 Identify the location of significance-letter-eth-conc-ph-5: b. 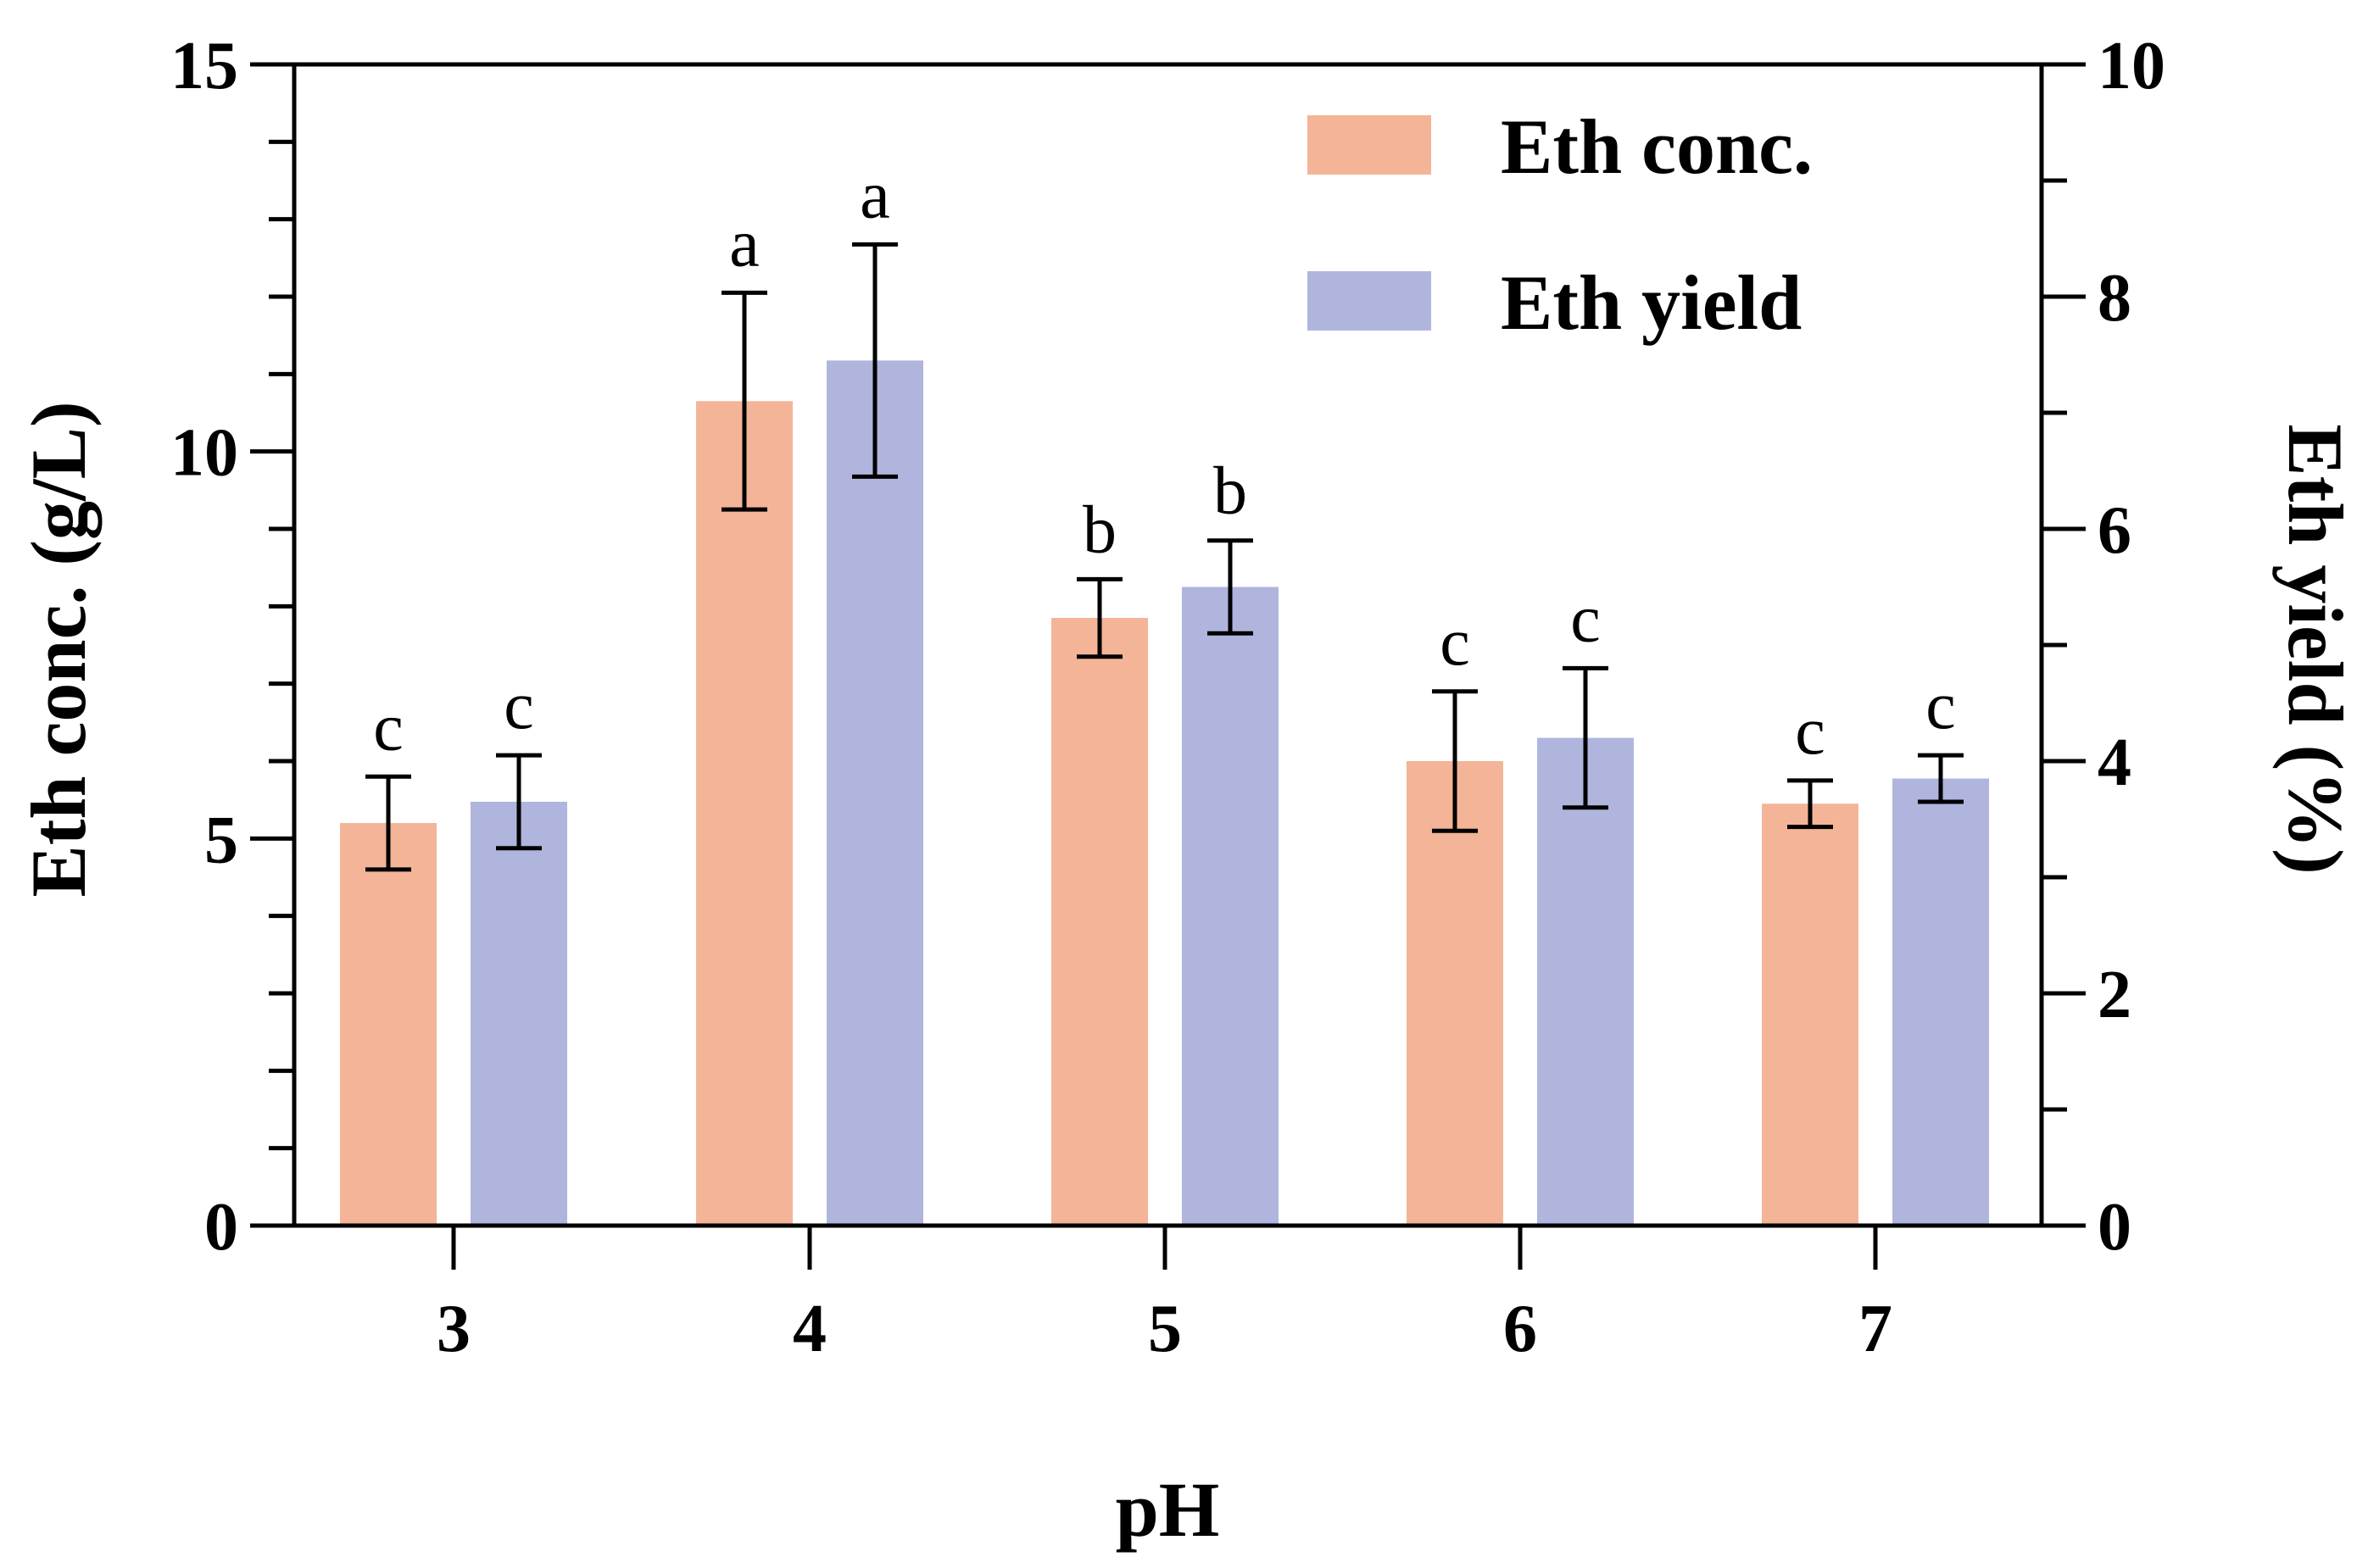
(1100, 529).